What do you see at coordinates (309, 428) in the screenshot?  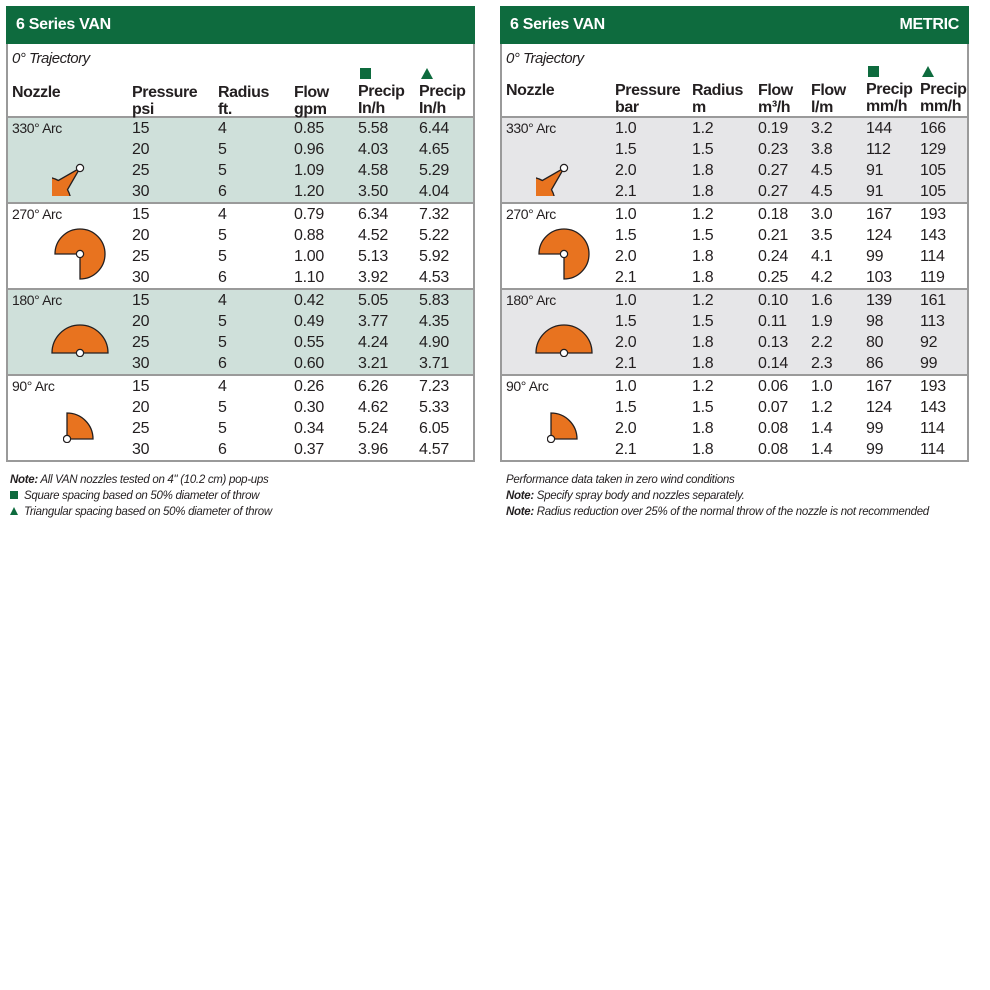 I see `table-cell: 0.34` at bounding box center [309, 428].